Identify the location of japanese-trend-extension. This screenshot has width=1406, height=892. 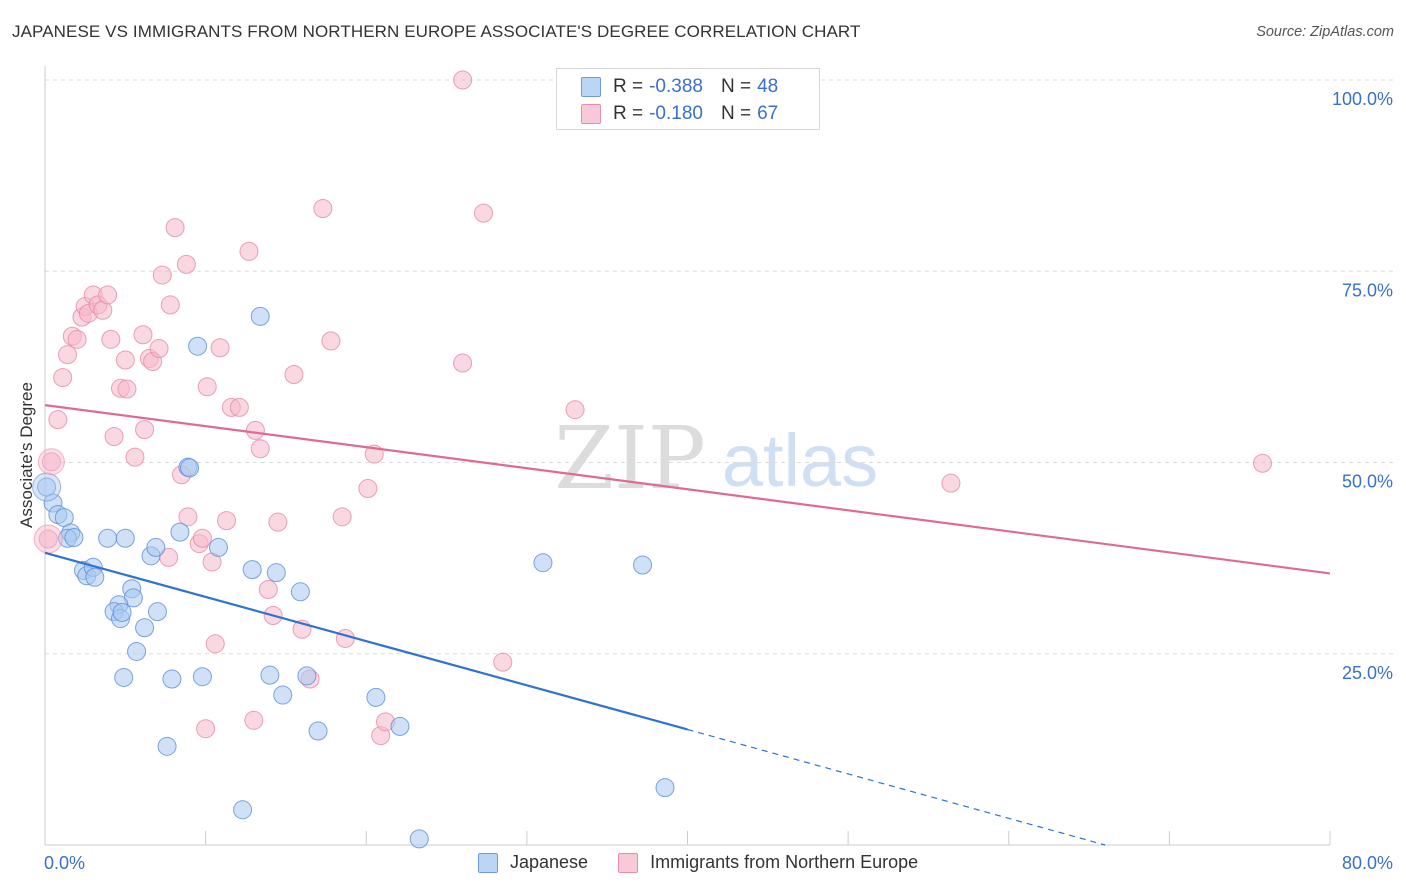
(896, 787).